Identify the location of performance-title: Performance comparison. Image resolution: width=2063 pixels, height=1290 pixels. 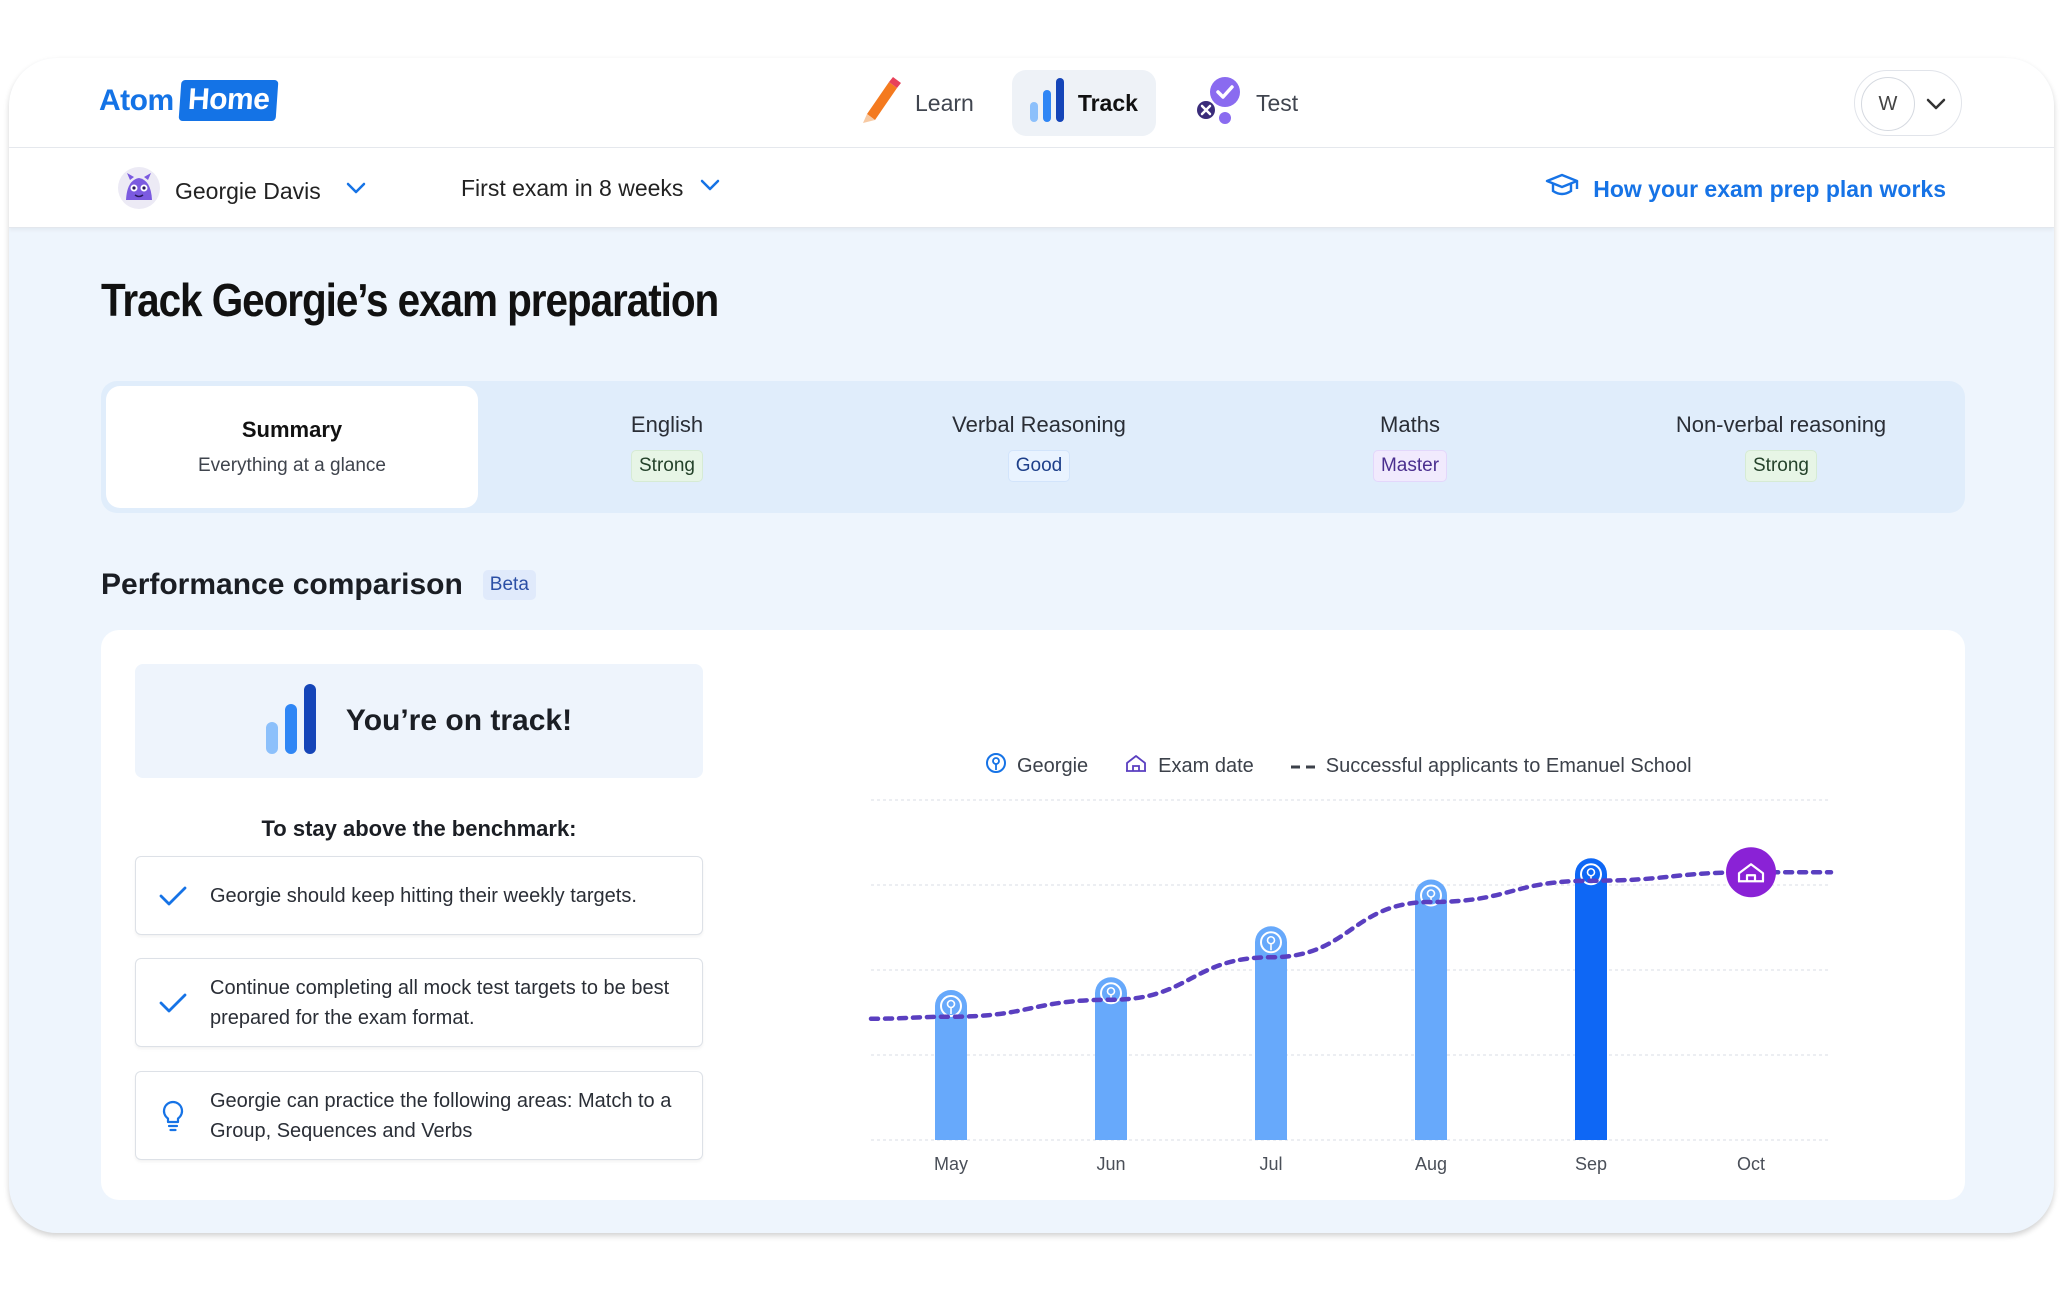
(282, 584).